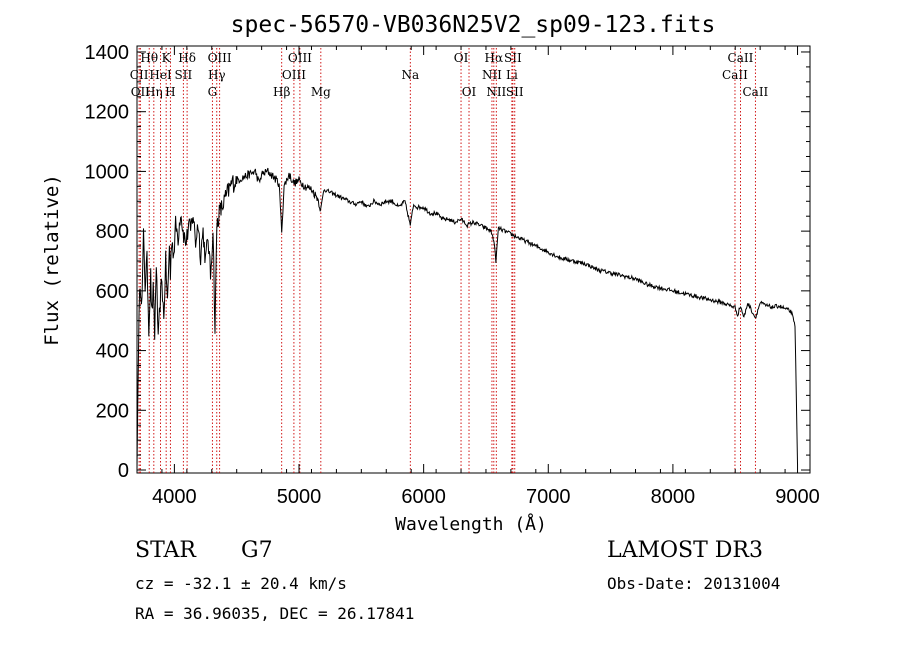 The width and height of the screenshot is (900, 649). What do you see at coordinates (275, 613) in the screenshot?
I see `coordinates: RA = 36.96035, DEC = 26.17841` at bounding box center [275, 613].